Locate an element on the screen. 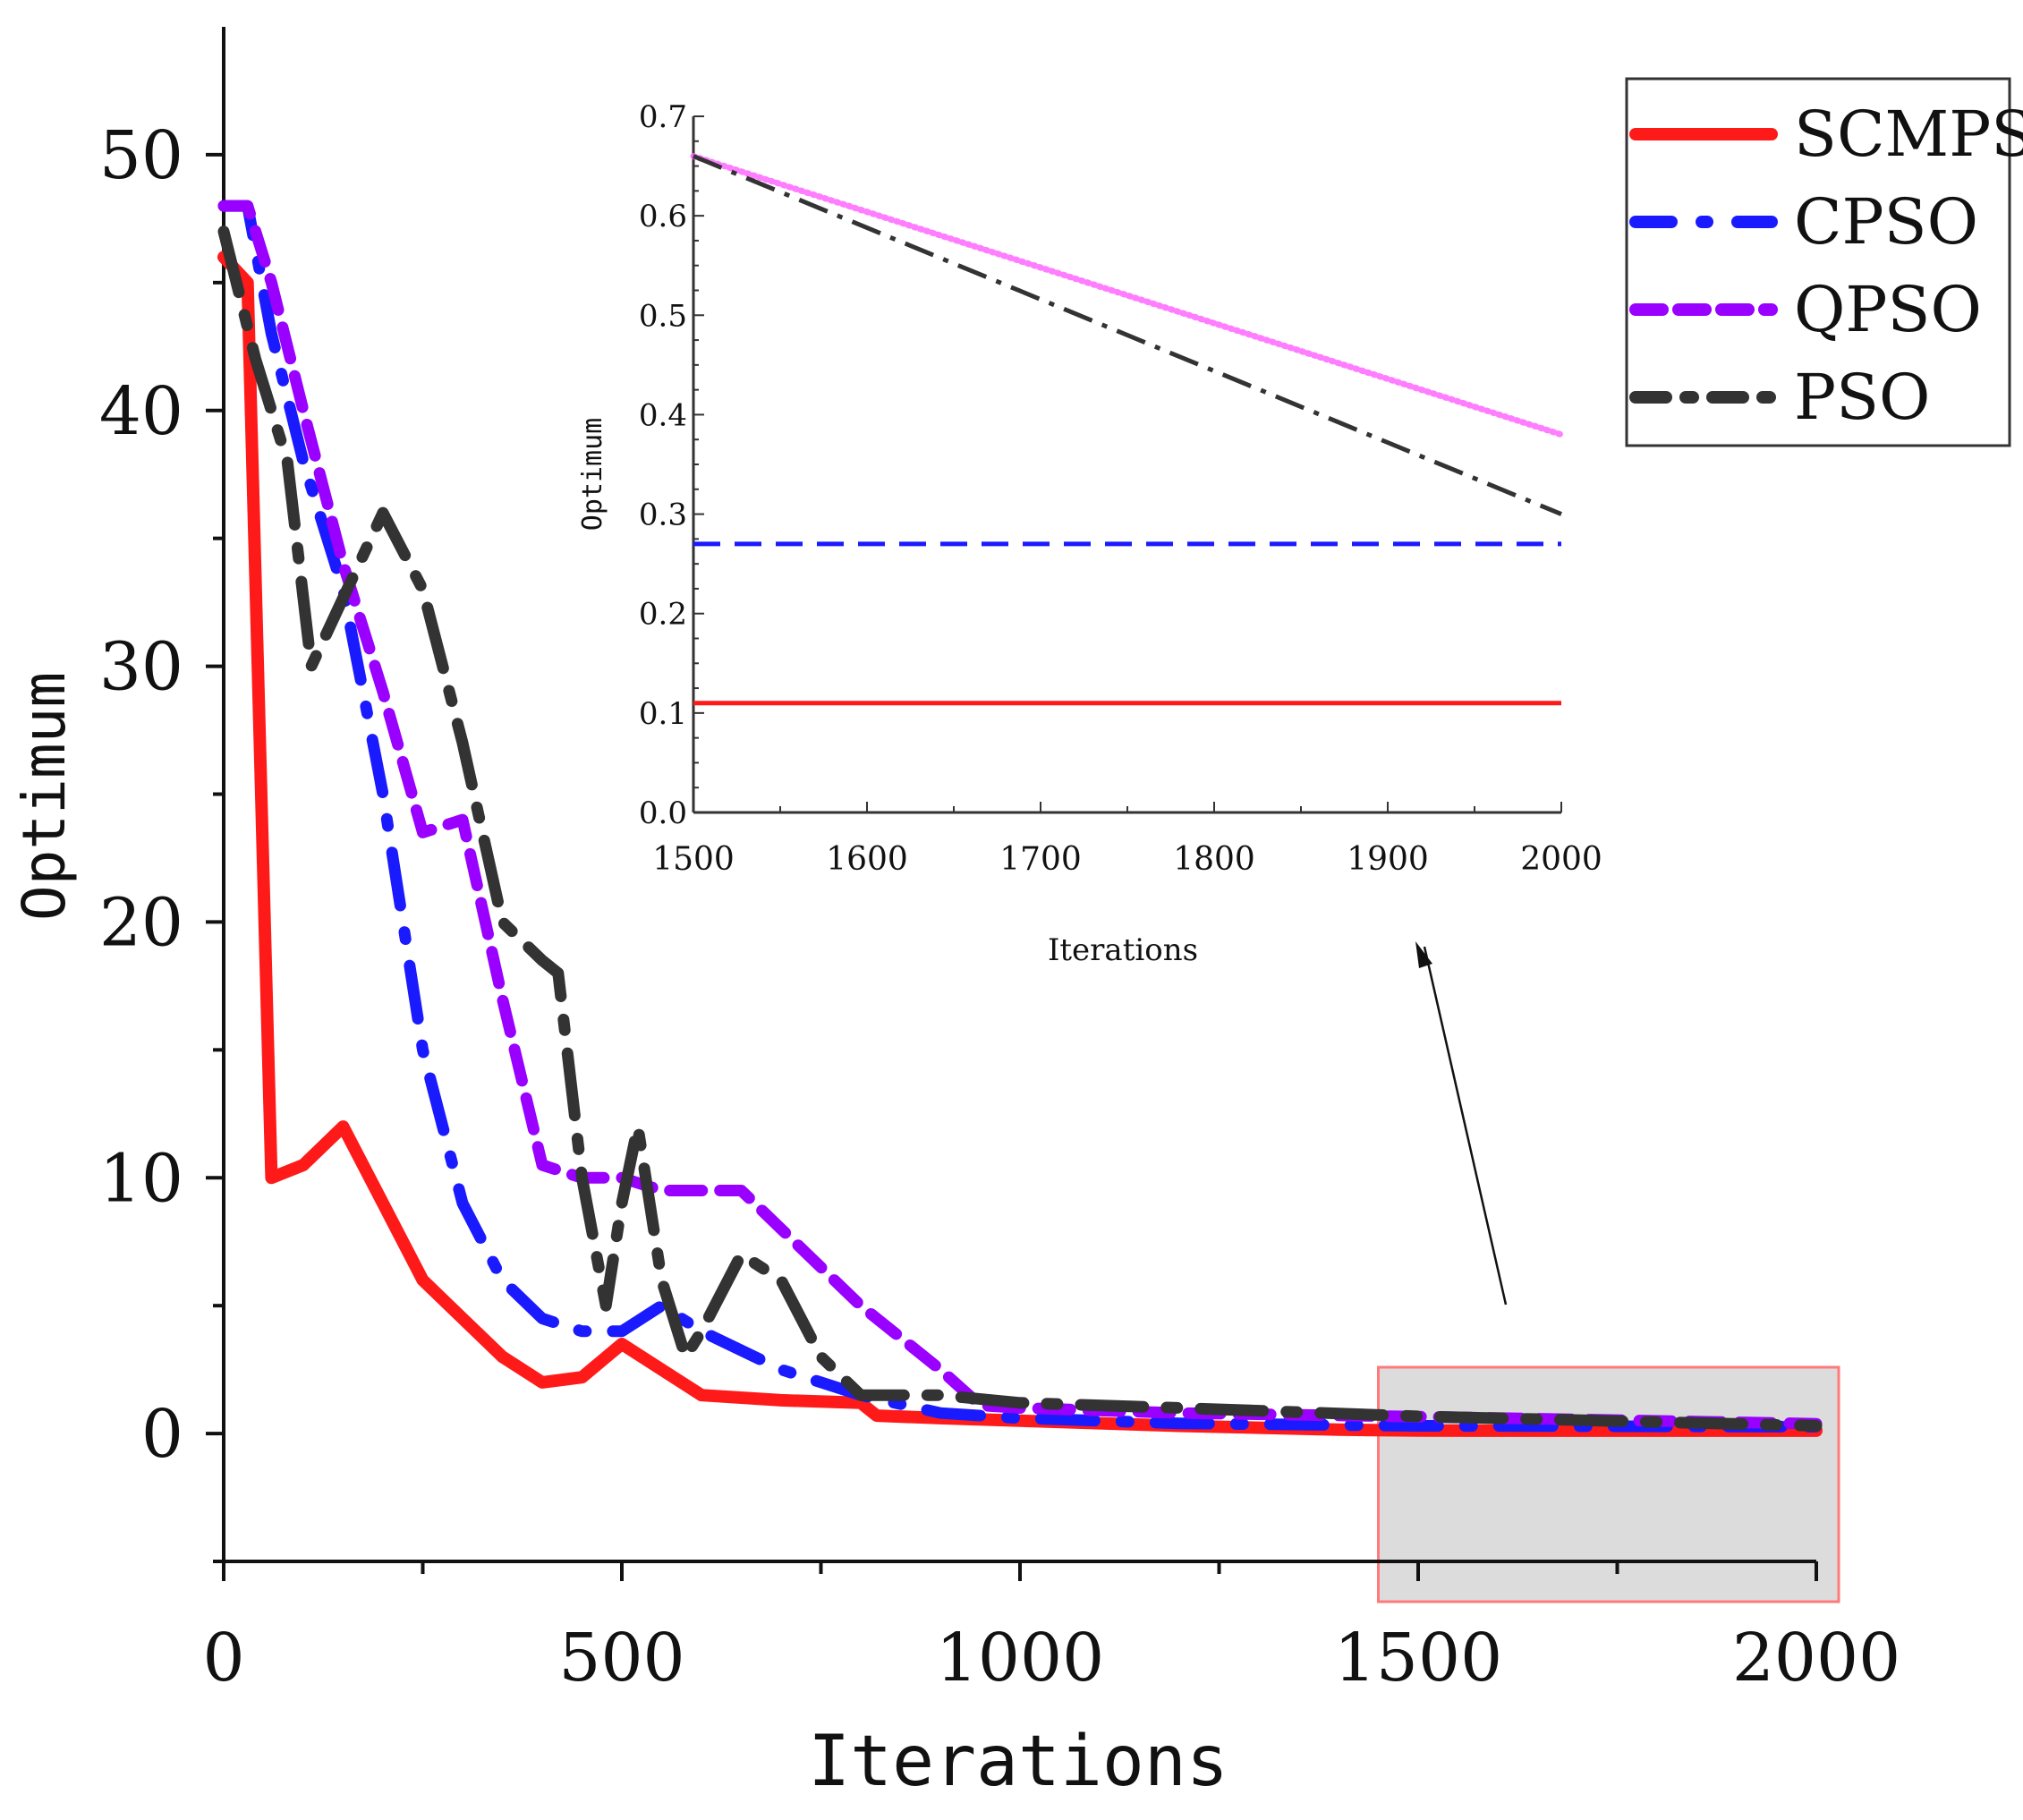  inset-series-pso is located at coordinates (1127, 335).